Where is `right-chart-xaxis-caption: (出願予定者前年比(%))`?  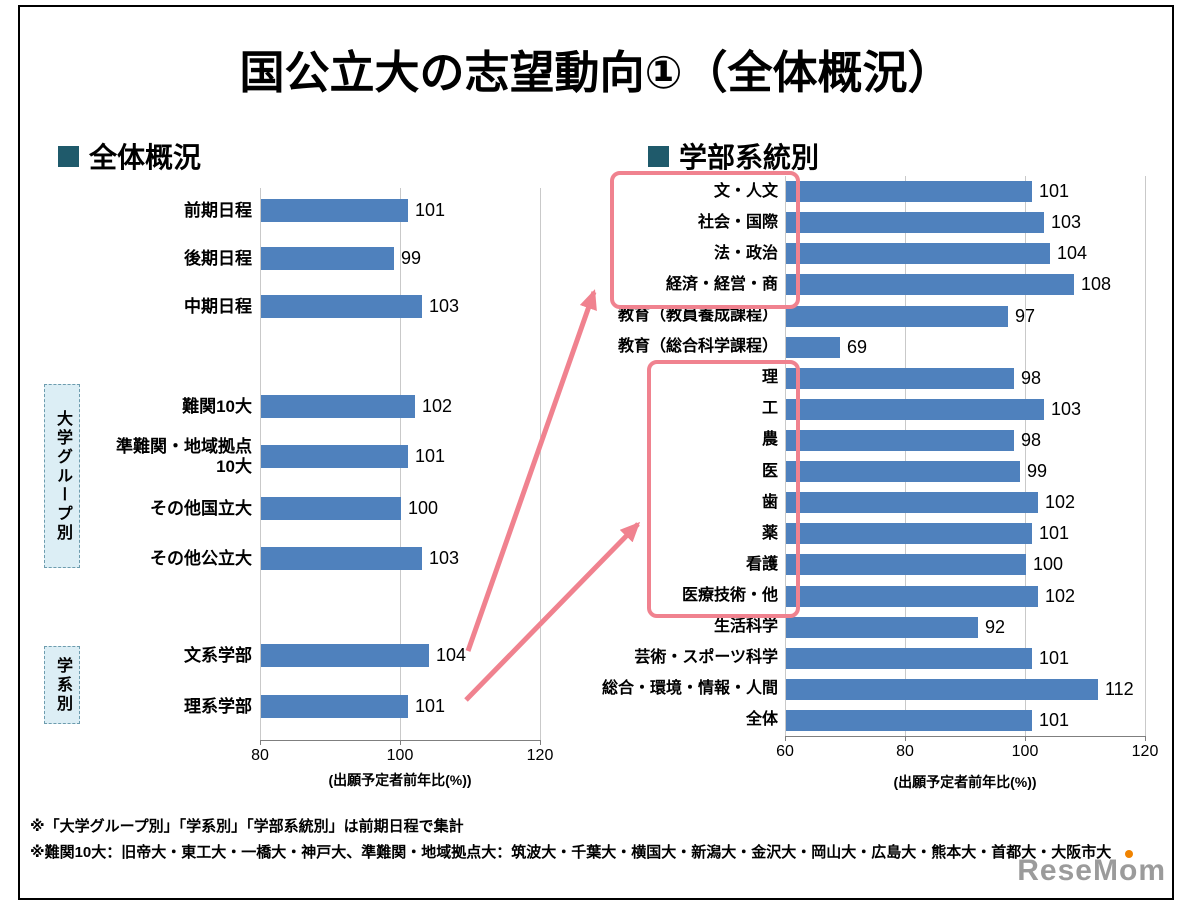
right-chart-xaxis-caption: (出願予定者前年比(%)) is located at coordinates (965, 782).